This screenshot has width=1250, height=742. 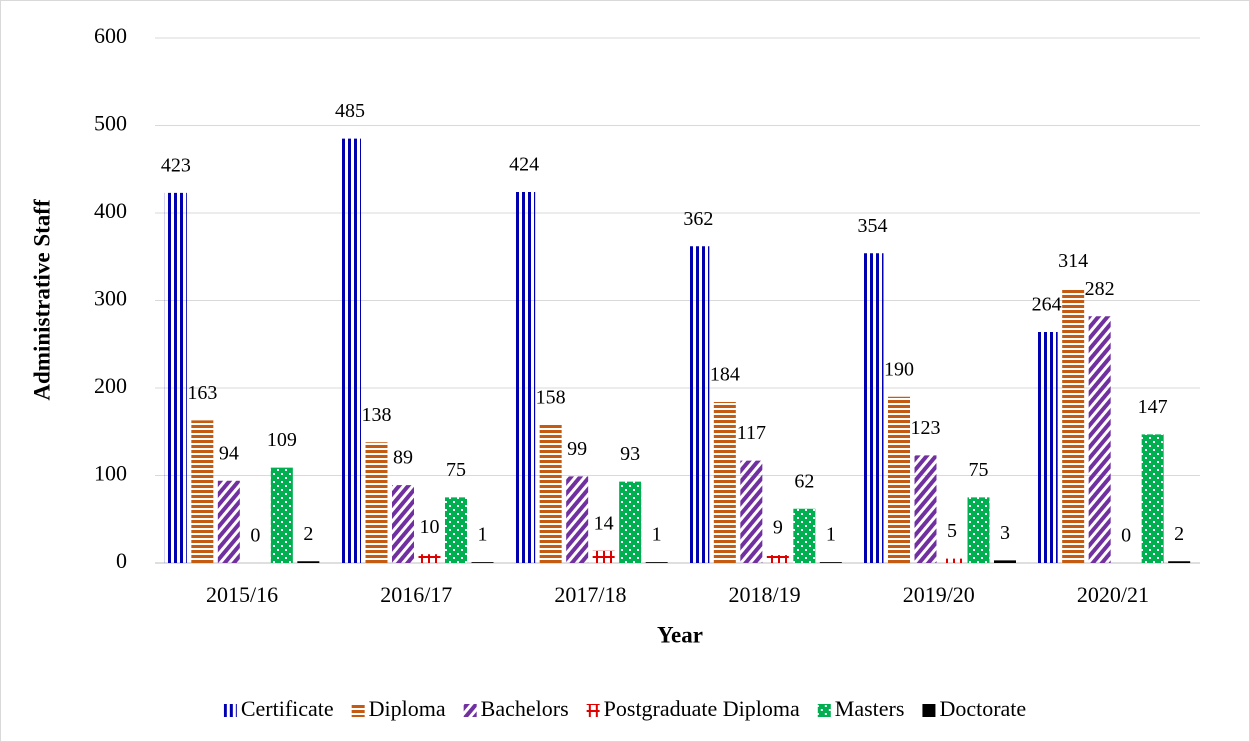 I want to click on value-label: 264, so click(x=1047, y=305).